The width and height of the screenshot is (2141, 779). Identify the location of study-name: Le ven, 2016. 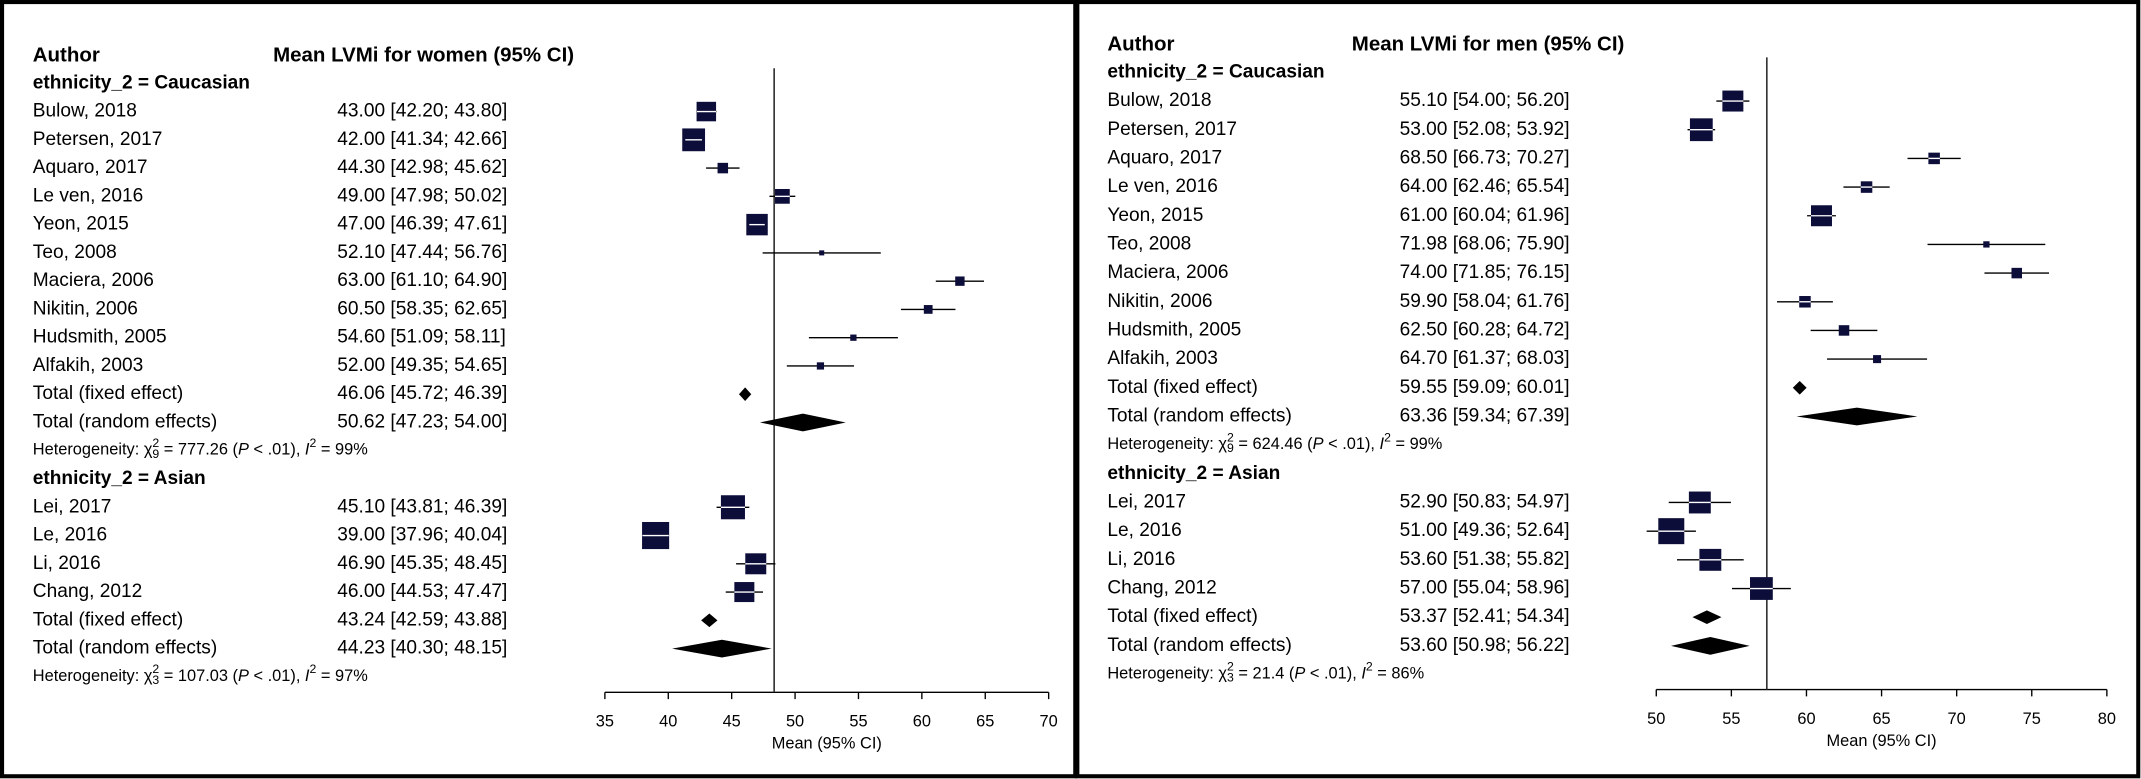
(1162, 186).